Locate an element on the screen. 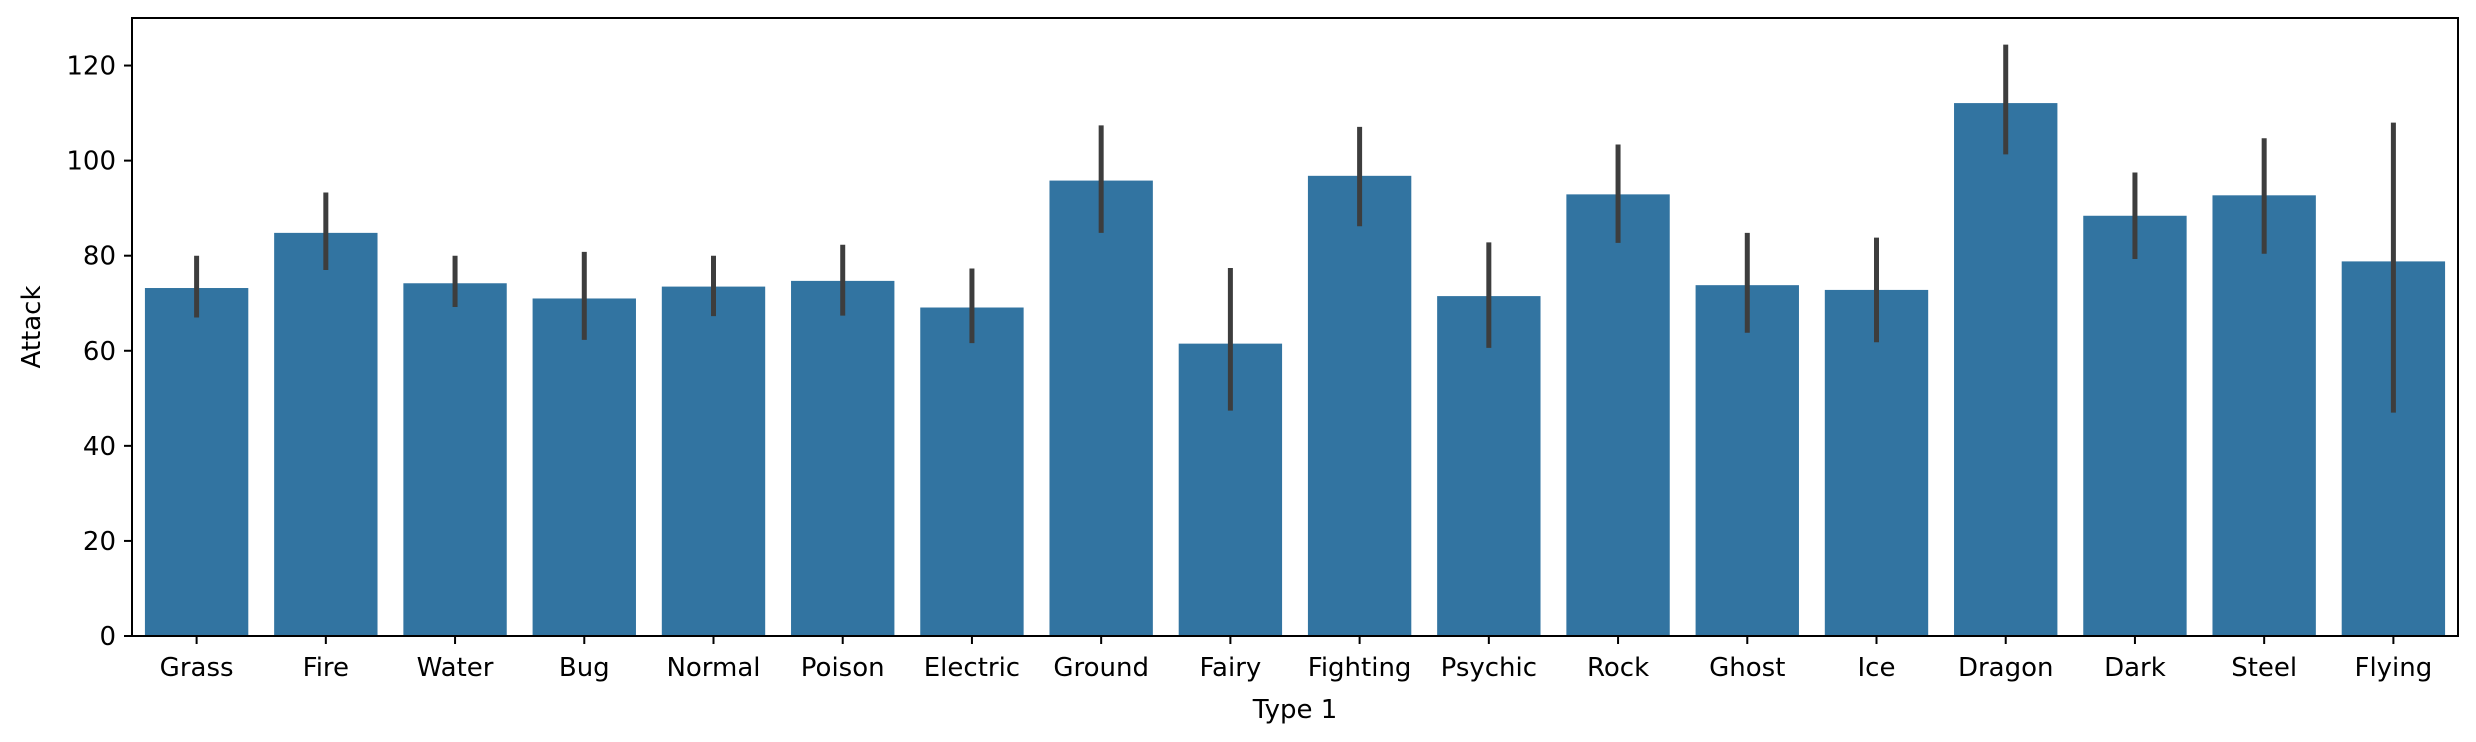  y-tick-label-120: 120 is located at coordinates (91, 67).